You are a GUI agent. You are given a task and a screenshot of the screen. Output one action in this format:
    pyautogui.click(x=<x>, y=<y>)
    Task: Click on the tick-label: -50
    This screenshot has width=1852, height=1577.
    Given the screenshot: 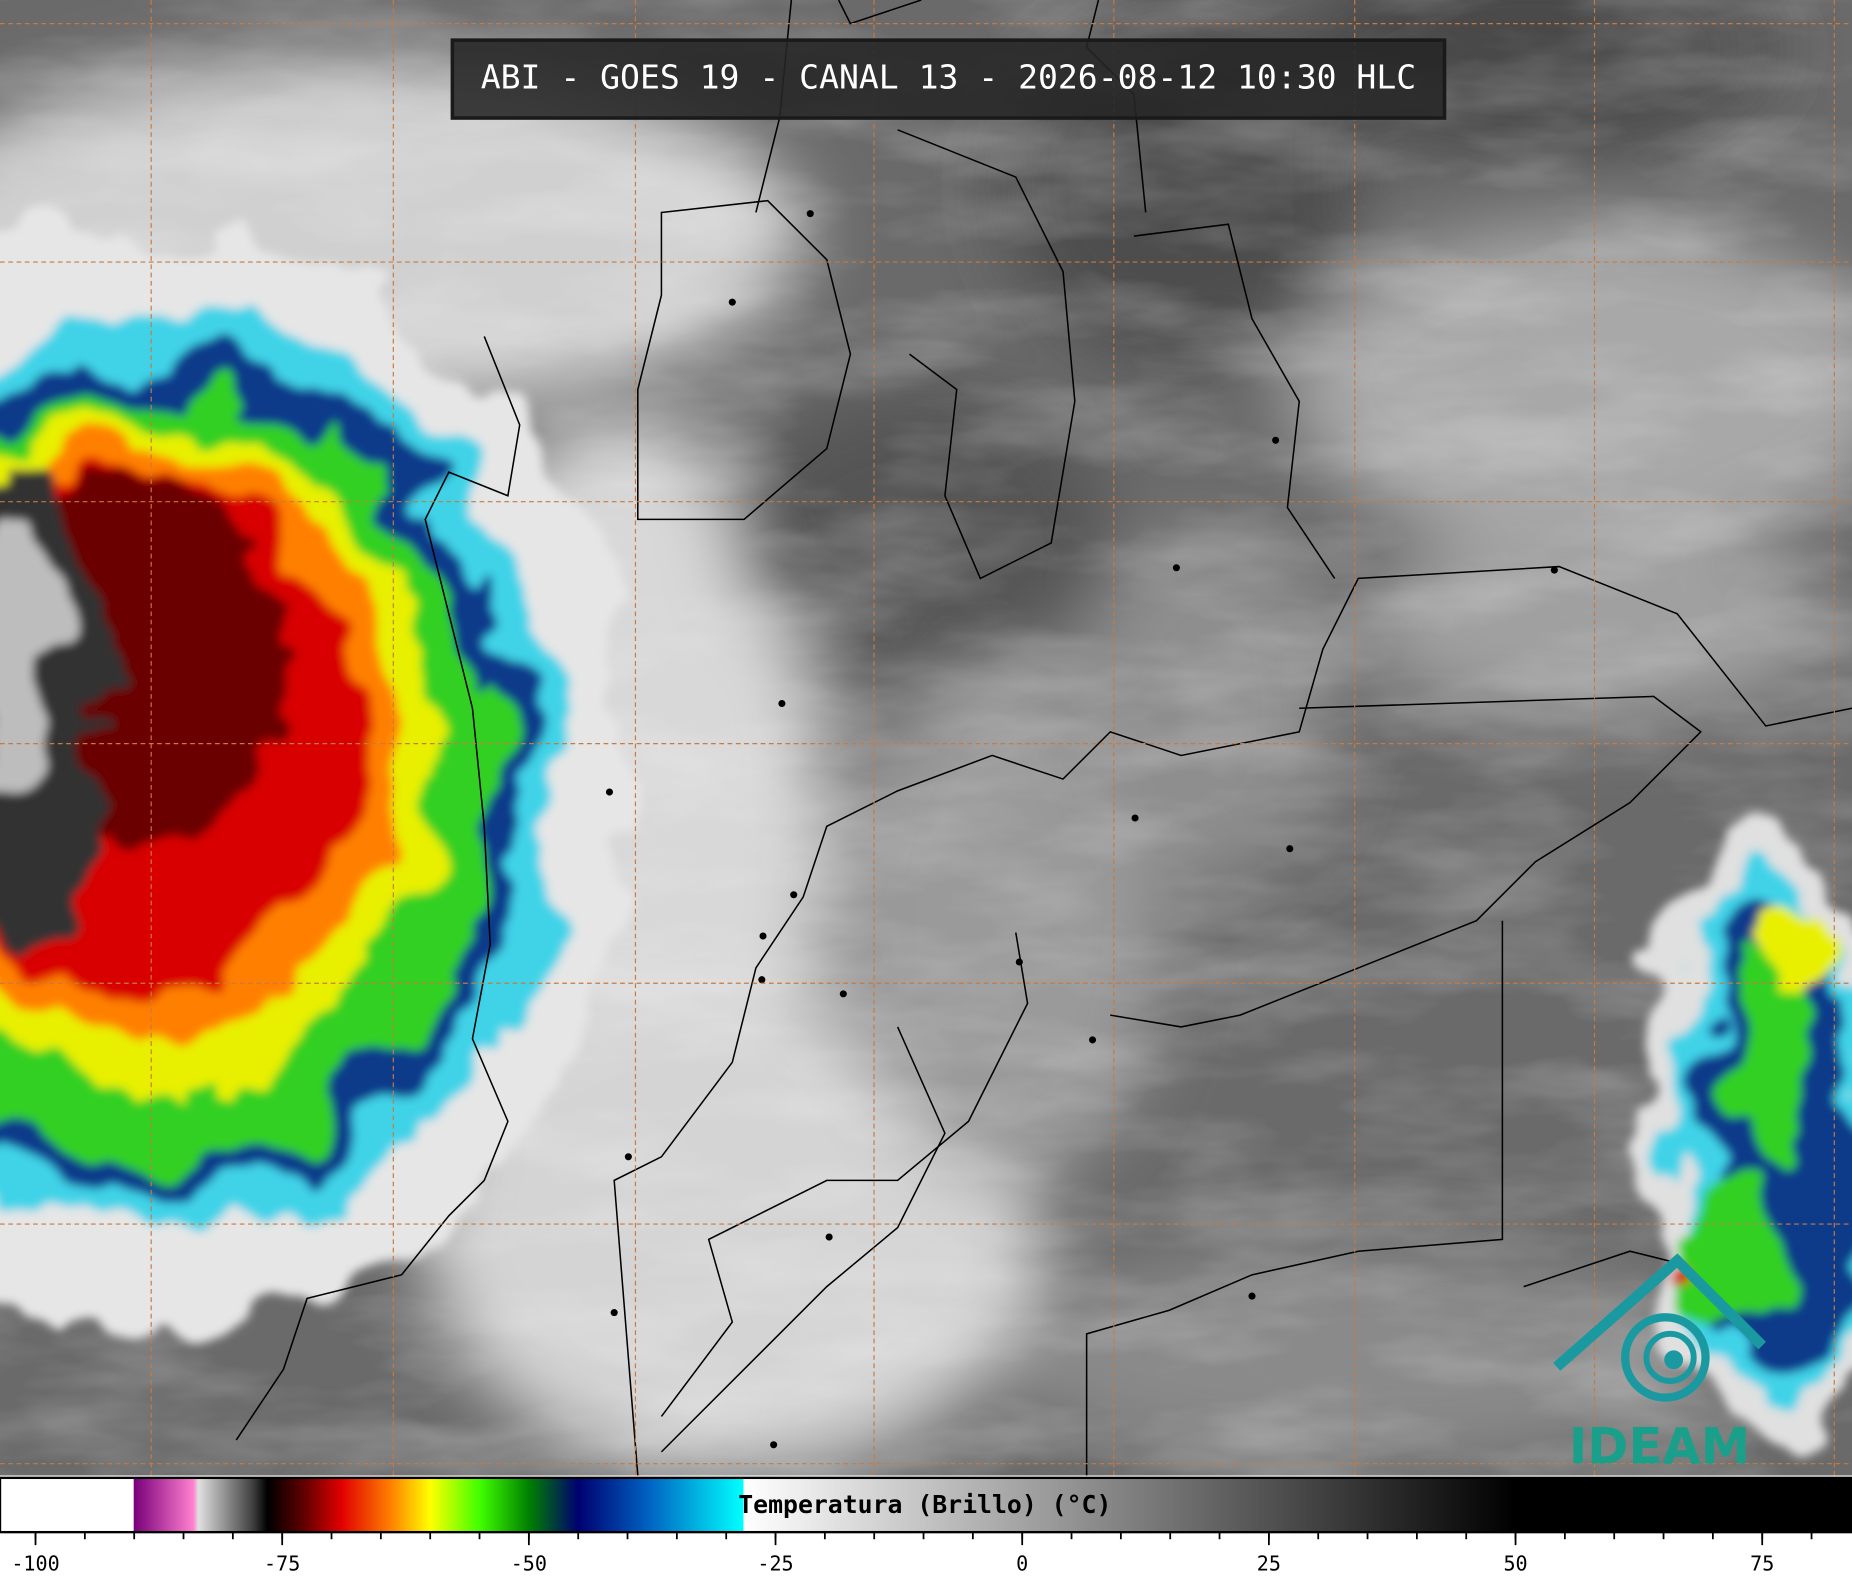 What is the action you would take?
    pyautogui.click(x=529, y=1564)
    